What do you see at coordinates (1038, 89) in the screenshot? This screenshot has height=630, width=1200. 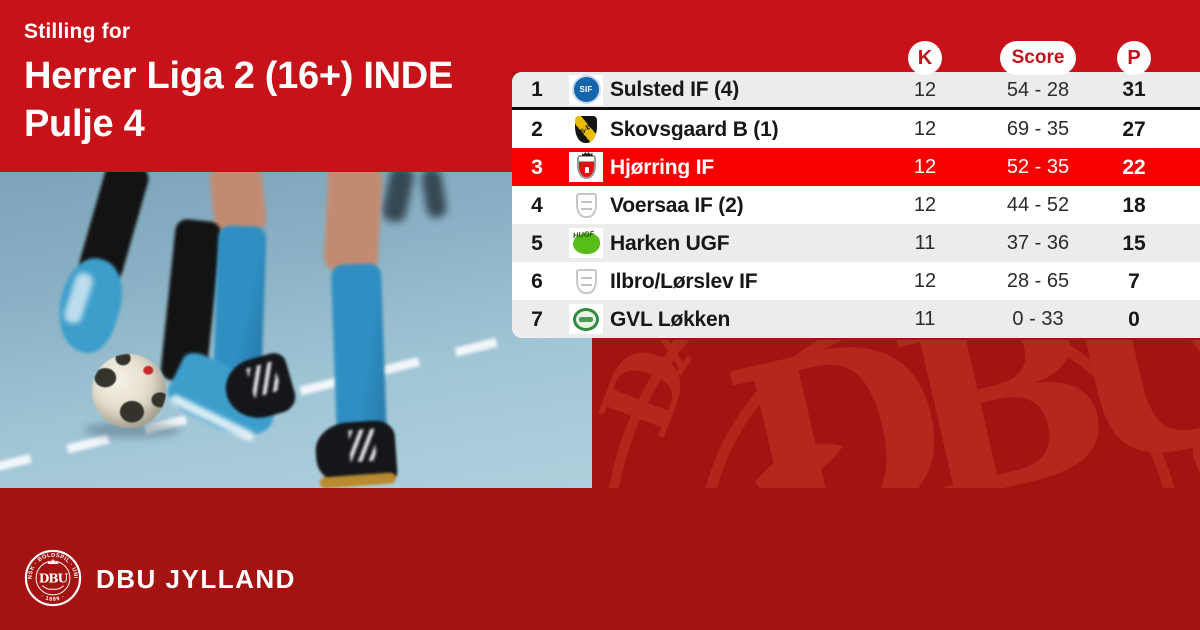 I see `score-value: 54 - 28` at bounding box center [1038, 89].